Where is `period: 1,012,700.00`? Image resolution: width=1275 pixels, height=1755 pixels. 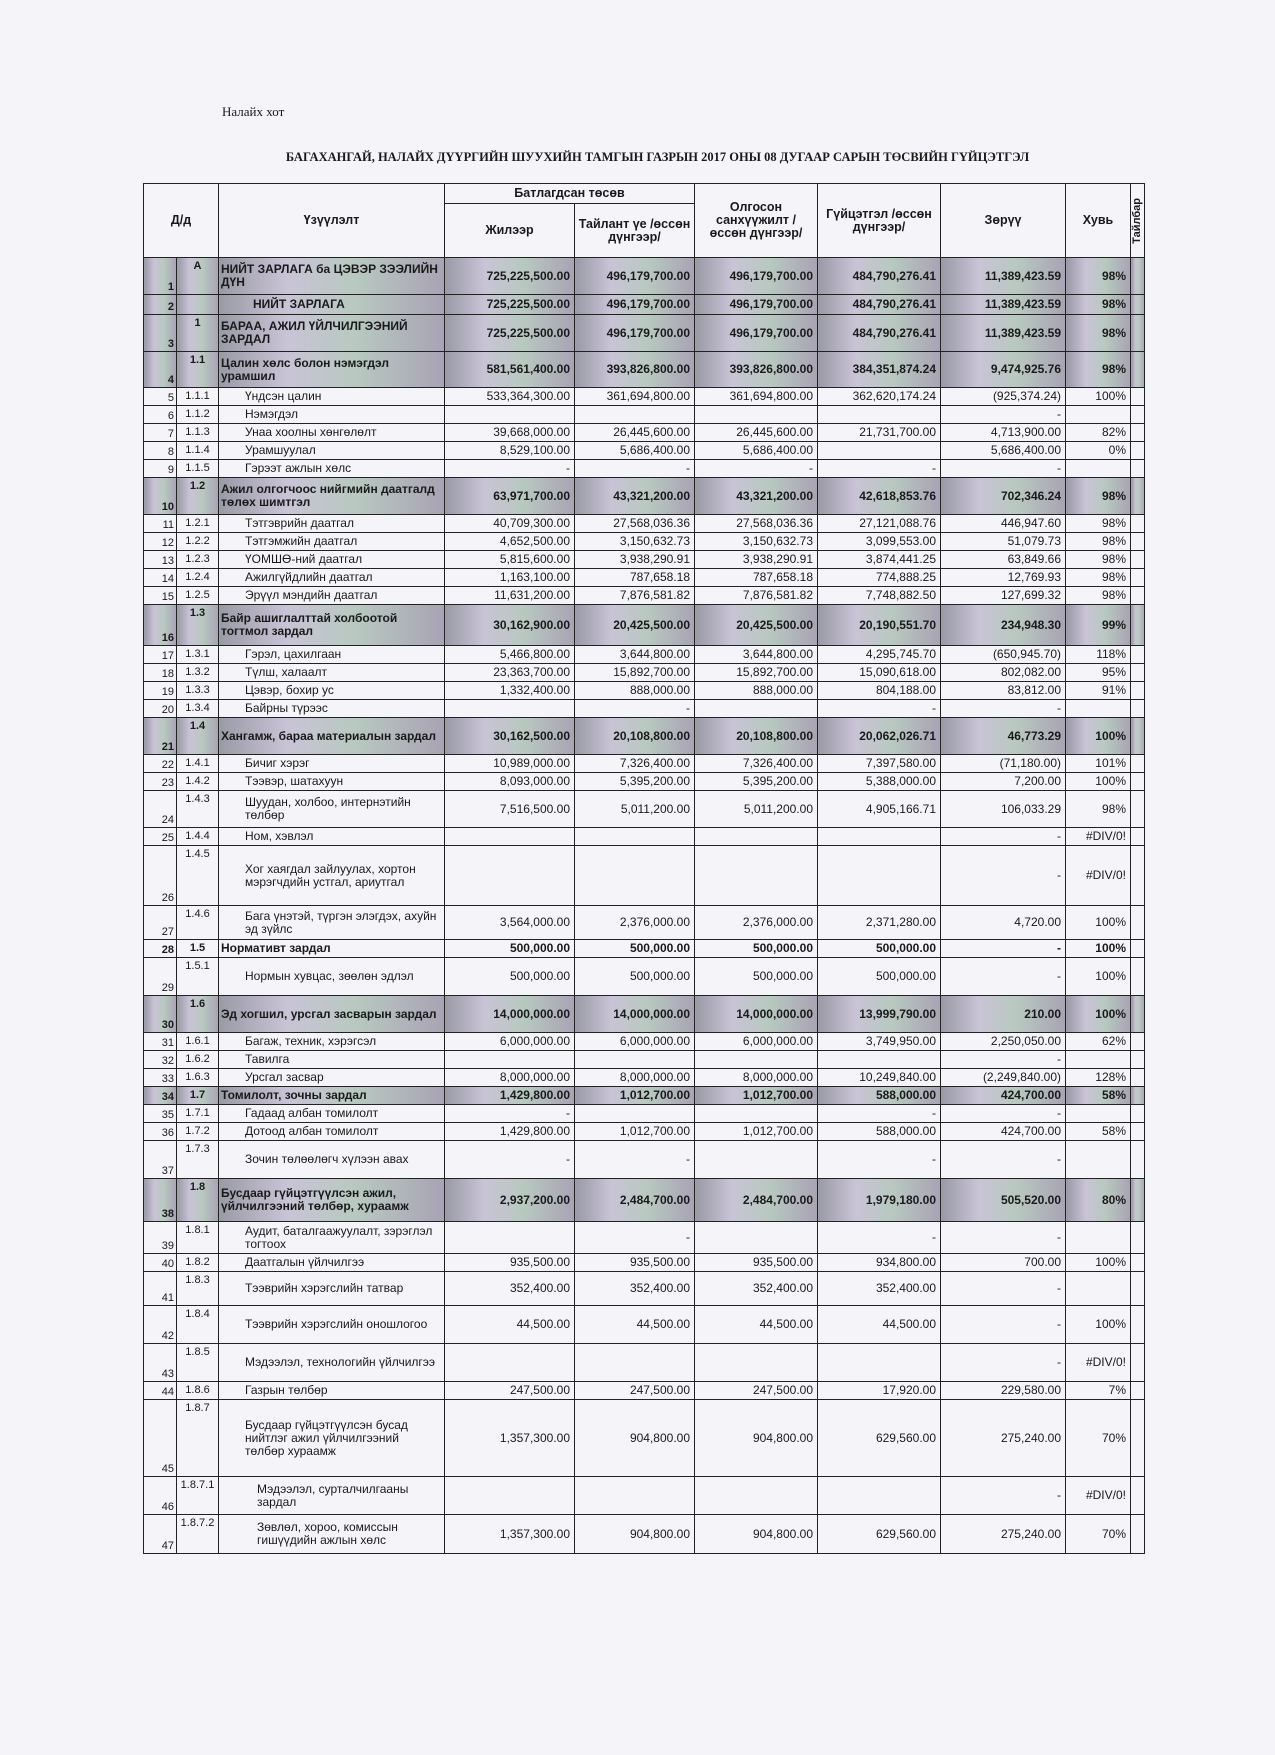
period: 1,012,700.00 is located at coordinates (634, 1095).